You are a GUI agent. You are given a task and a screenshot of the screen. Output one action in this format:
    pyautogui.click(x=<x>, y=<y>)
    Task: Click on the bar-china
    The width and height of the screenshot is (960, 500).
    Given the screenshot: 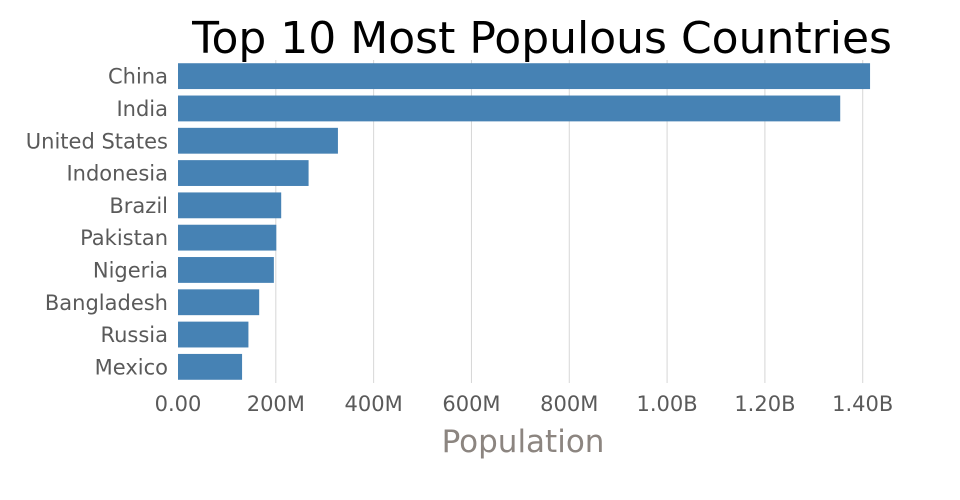 What is the action you would take?
    pyautogui.click(x=524, y=76)
    